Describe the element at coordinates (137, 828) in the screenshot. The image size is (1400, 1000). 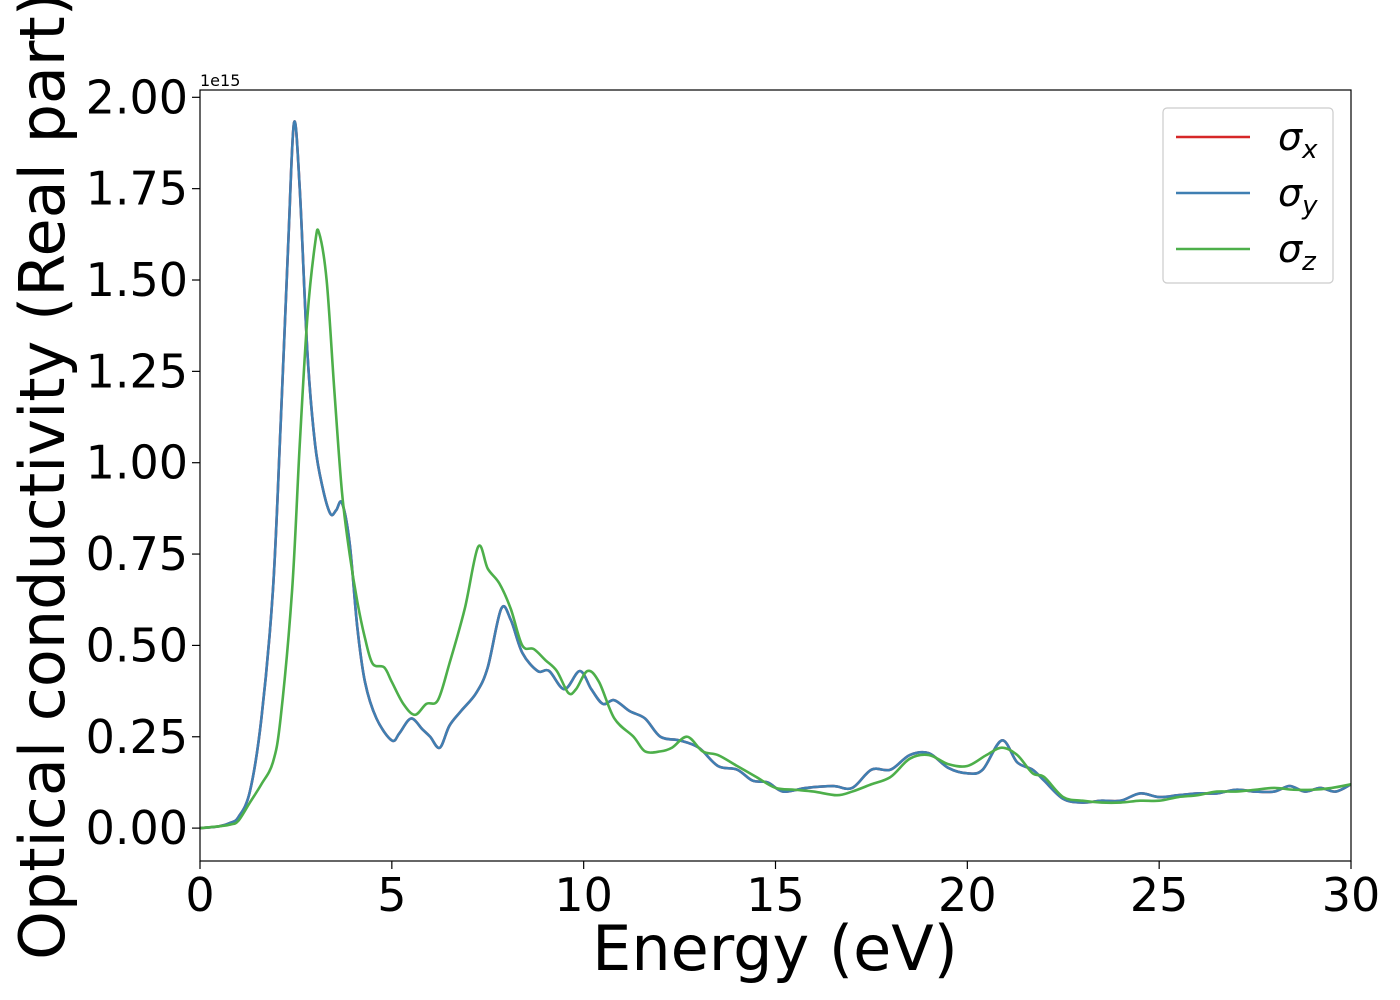
I see `y-tick-label: 0.00` at that location.